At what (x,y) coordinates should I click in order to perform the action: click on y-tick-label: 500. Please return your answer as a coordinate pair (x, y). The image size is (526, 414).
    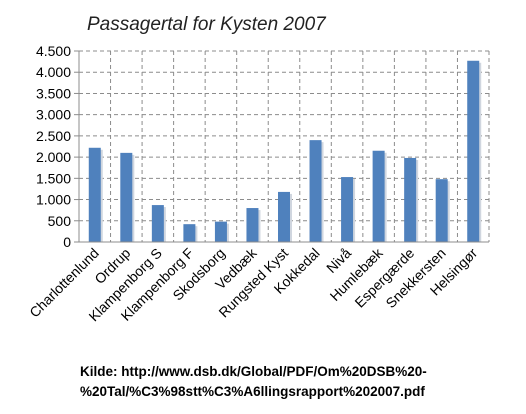
    Looking at the image, I should click on (60, 221).